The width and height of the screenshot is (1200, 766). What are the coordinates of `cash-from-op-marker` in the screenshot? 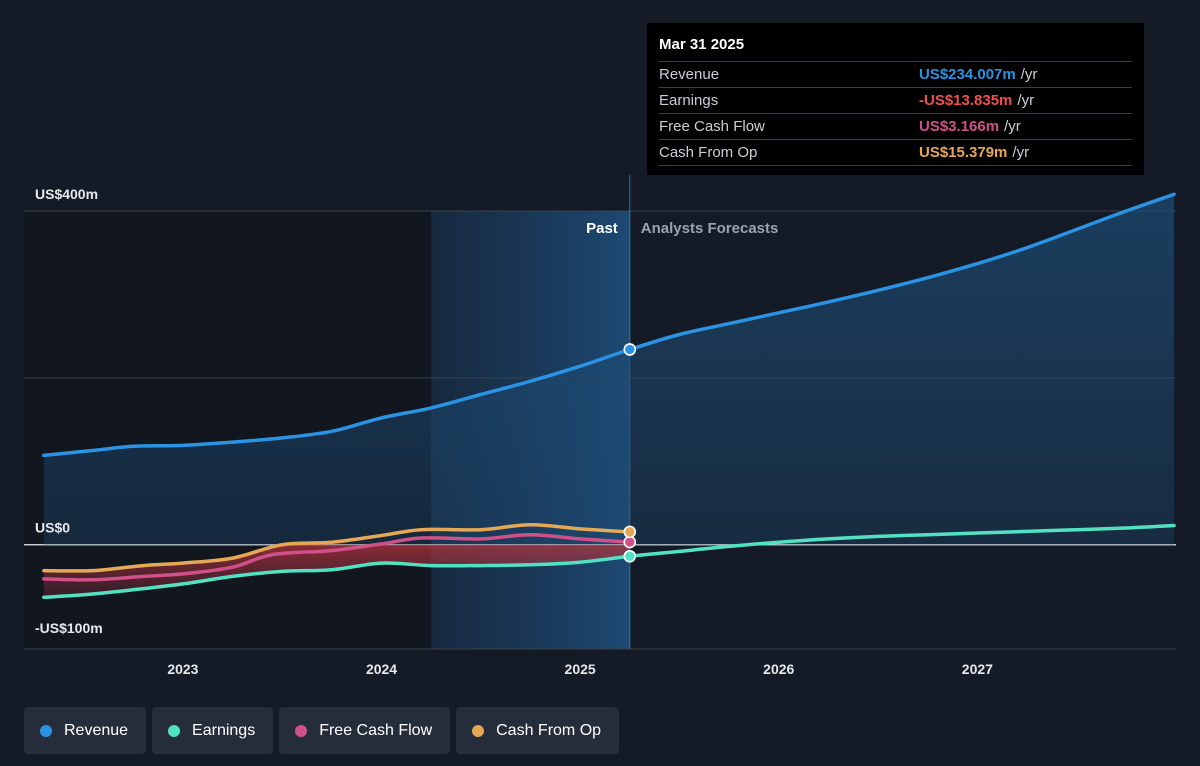 It's located at (630, 532).